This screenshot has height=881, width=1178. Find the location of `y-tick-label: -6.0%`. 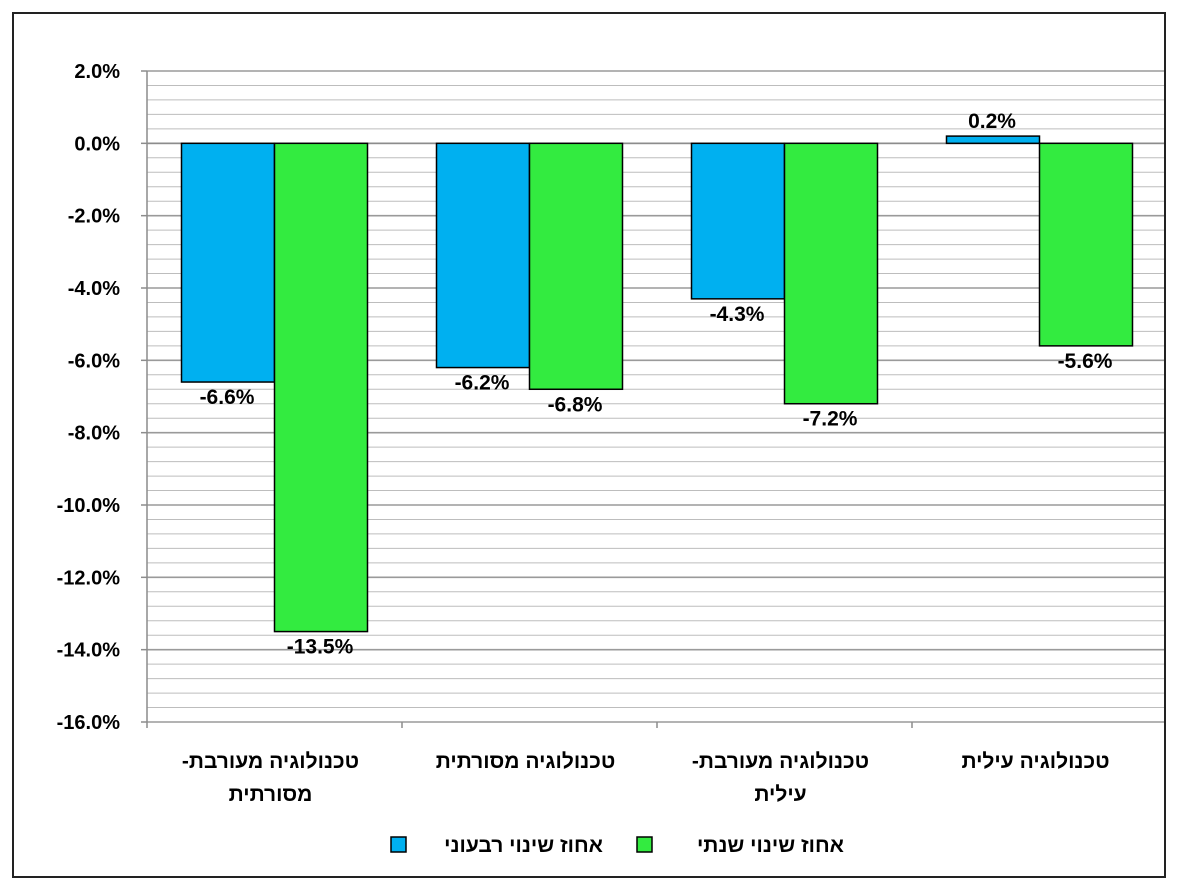

y-tick-label: -6.0% is located at coordinates (94, 361).